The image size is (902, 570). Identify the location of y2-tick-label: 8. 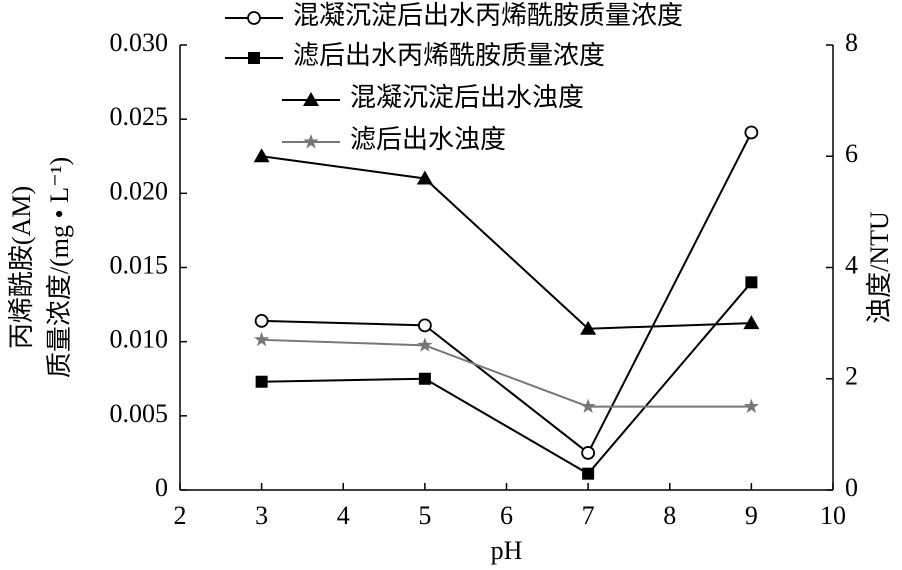
(851, 42).